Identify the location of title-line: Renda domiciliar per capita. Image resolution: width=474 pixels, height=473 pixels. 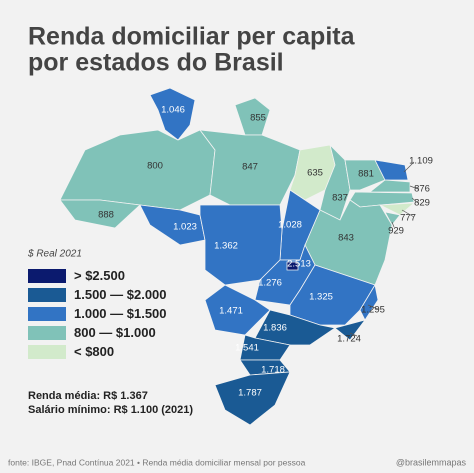
(192, 37).